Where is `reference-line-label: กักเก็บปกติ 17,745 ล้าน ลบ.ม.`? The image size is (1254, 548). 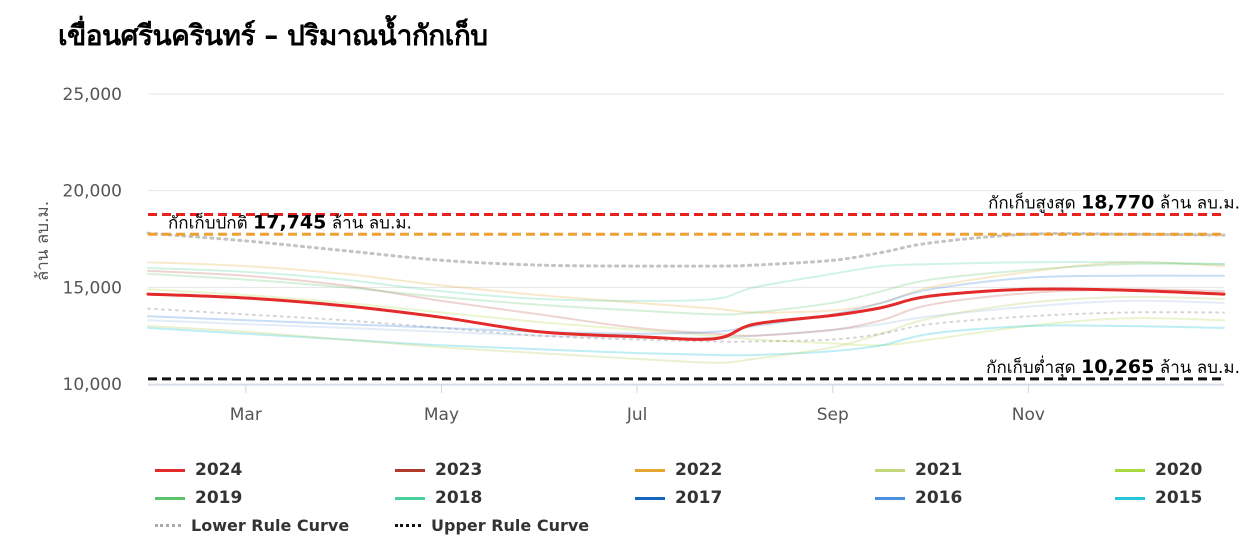
reference-line-label: กักเก็บปกติ 17,745 ล้าน ลบ.ม. is located at coordinates (290, 222).